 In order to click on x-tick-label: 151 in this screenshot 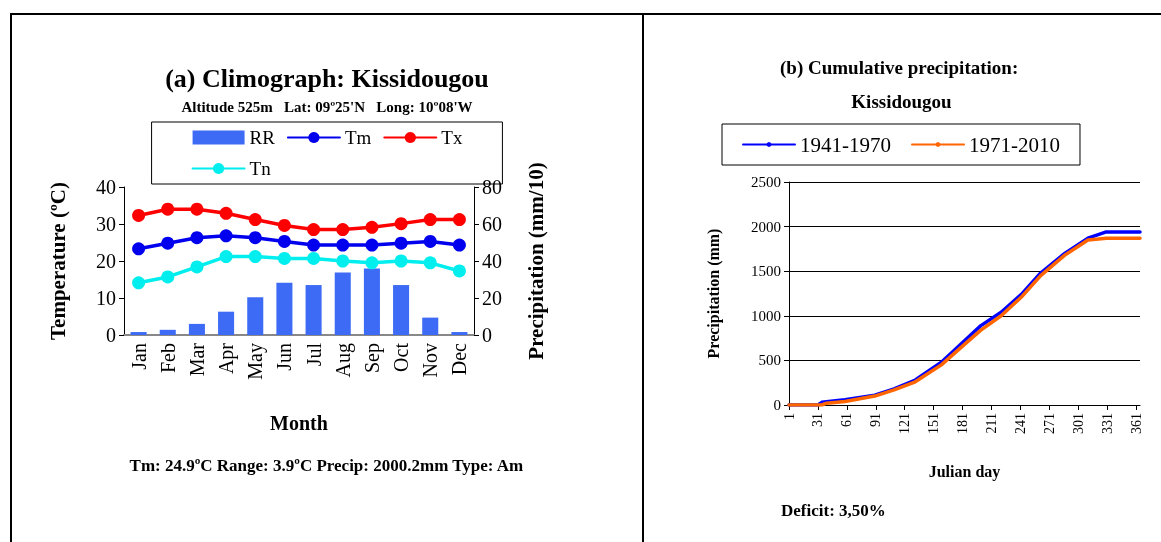, I will do `click(934, 423)`.